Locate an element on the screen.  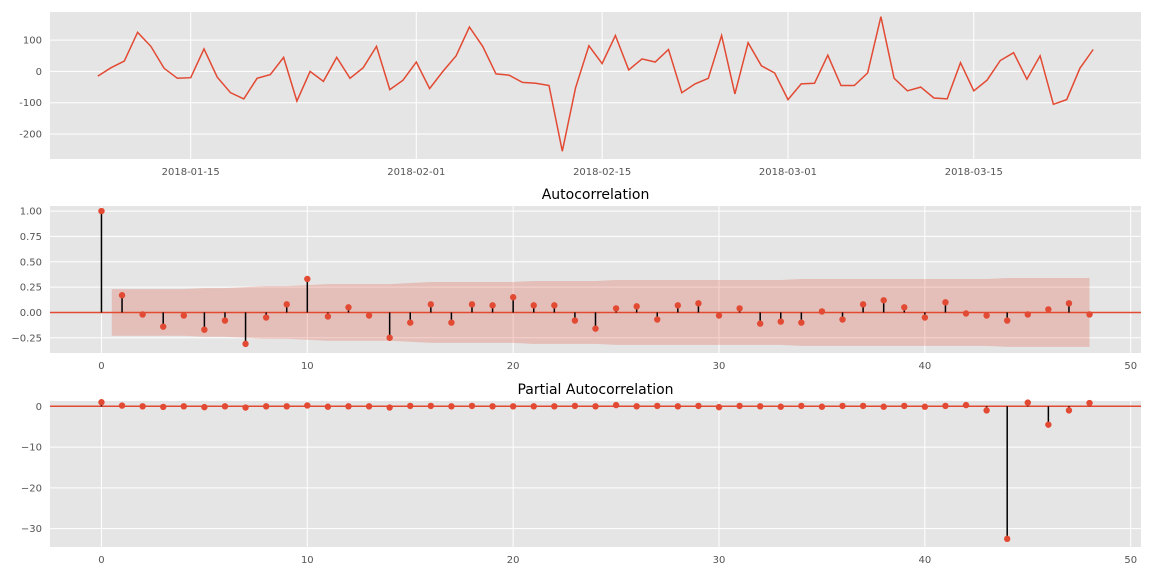
x-tick-label: 2018-03-01 is located at coordinates (788, 172).